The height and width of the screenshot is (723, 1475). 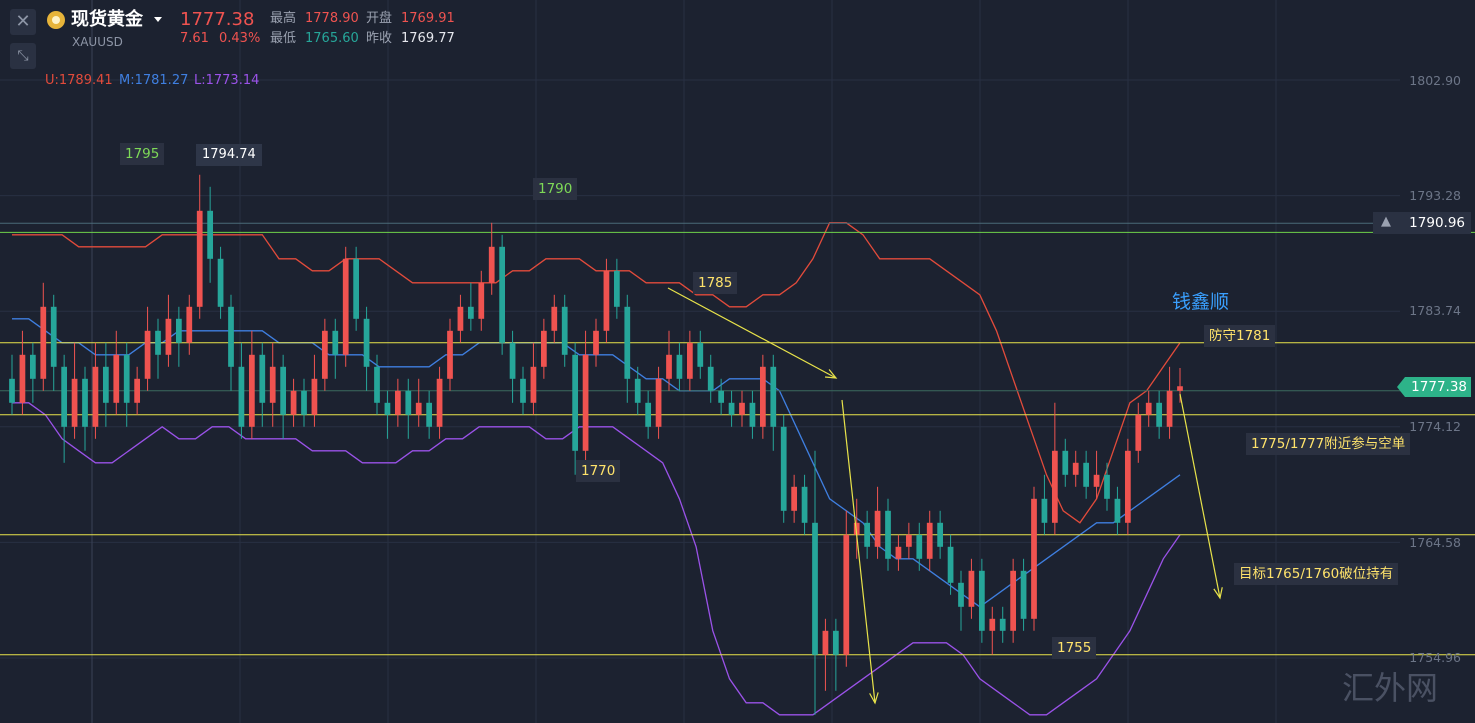 What do you see at coordinates (1240, 336) in the screenshot?
I see `annotation-label: 防守1781` at bounding box center [1240, 336].